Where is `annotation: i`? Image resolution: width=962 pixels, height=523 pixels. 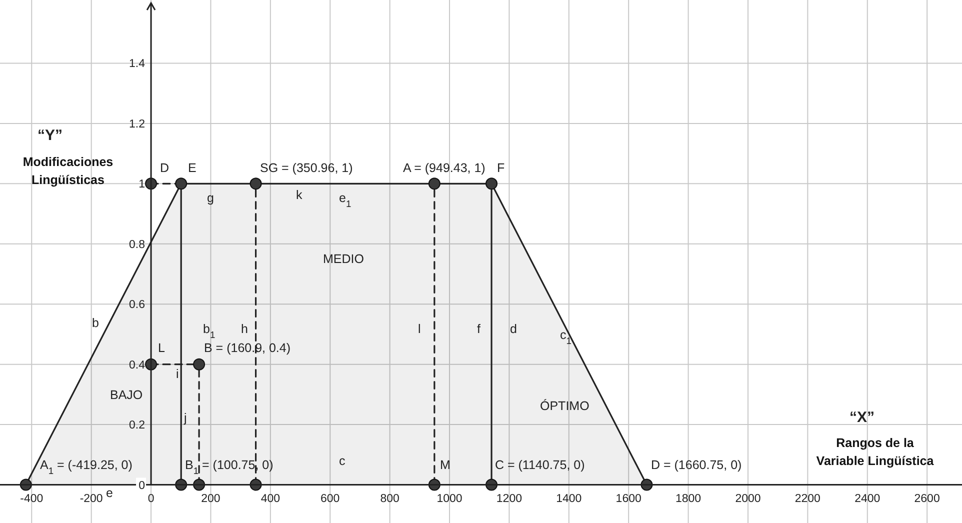 annotation: i is located at coordinates (177, 374).